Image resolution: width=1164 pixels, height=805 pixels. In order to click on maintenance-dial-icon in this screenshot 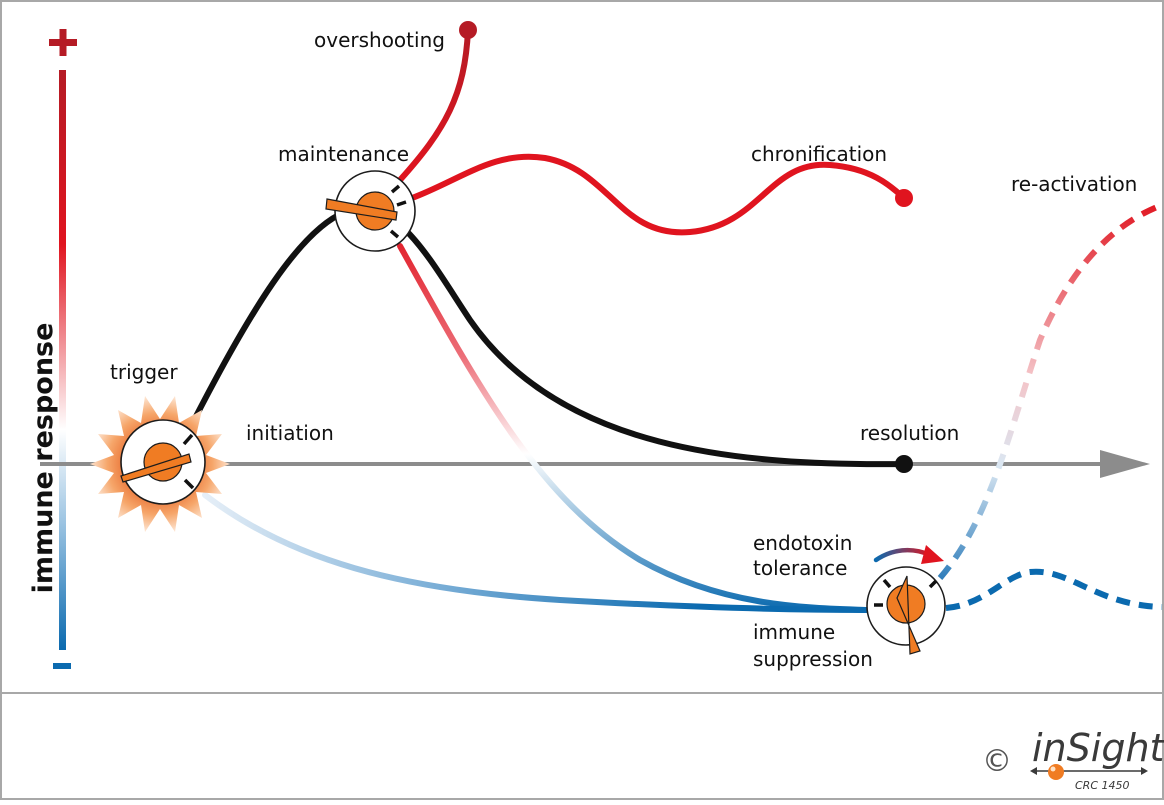, I will do `click(370, 211)`.